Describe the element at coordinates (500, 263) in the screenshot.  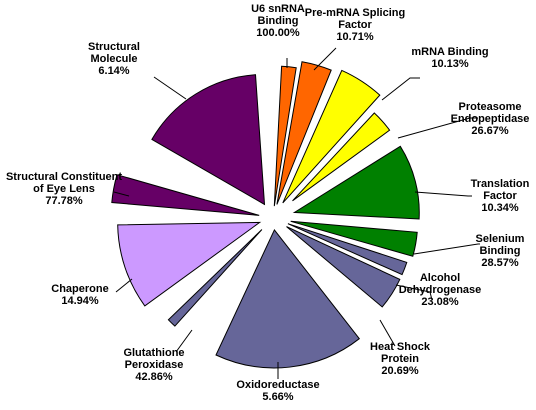
I see `slice-value-6: 28.57%` at that location.